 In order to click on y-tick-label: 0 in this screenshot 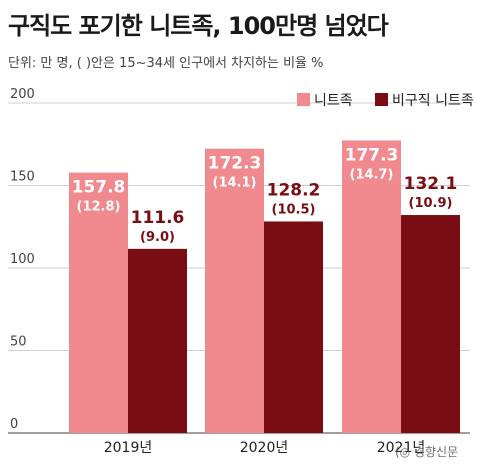, I will do `click(14, 424)`.